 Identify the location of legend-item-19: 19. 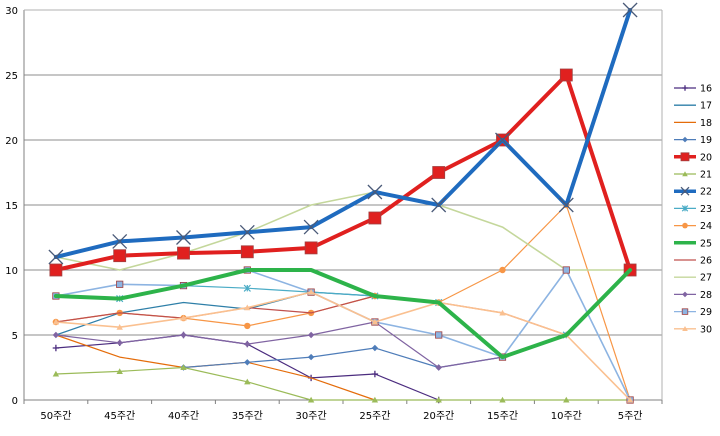
(693, 140).